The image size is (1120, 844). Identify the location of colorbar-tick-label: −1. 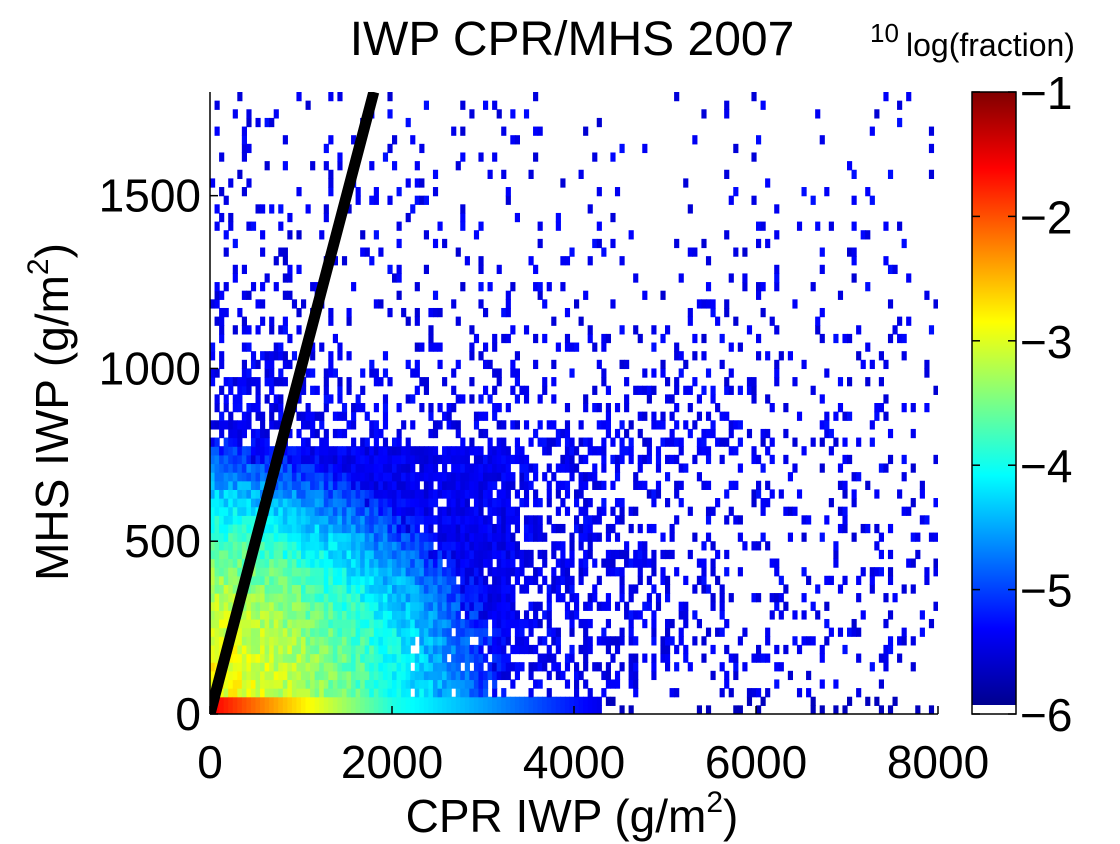
(1046, 93).